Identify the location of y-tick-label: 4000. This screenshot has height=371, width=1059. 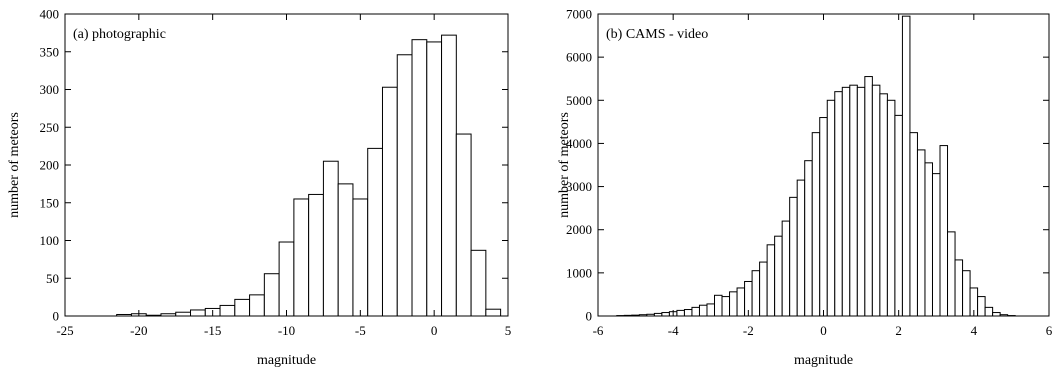
(579, 143).